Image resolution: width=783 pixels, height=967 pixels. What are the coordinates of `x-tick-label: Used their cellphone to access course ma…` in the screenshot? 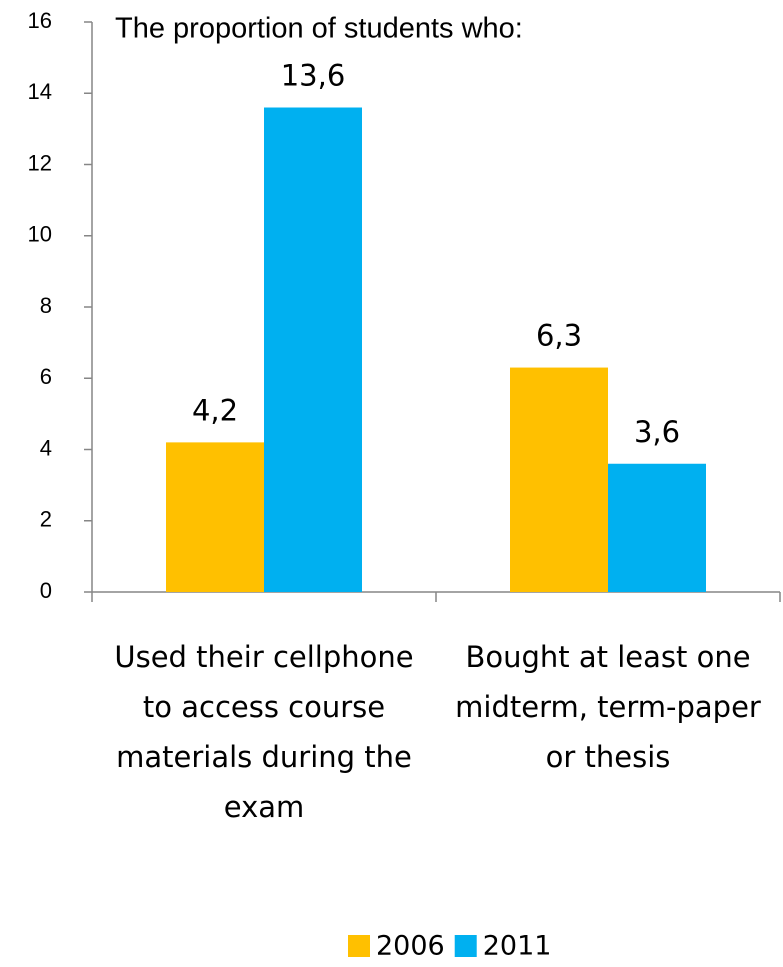 It's located at (264, 732).